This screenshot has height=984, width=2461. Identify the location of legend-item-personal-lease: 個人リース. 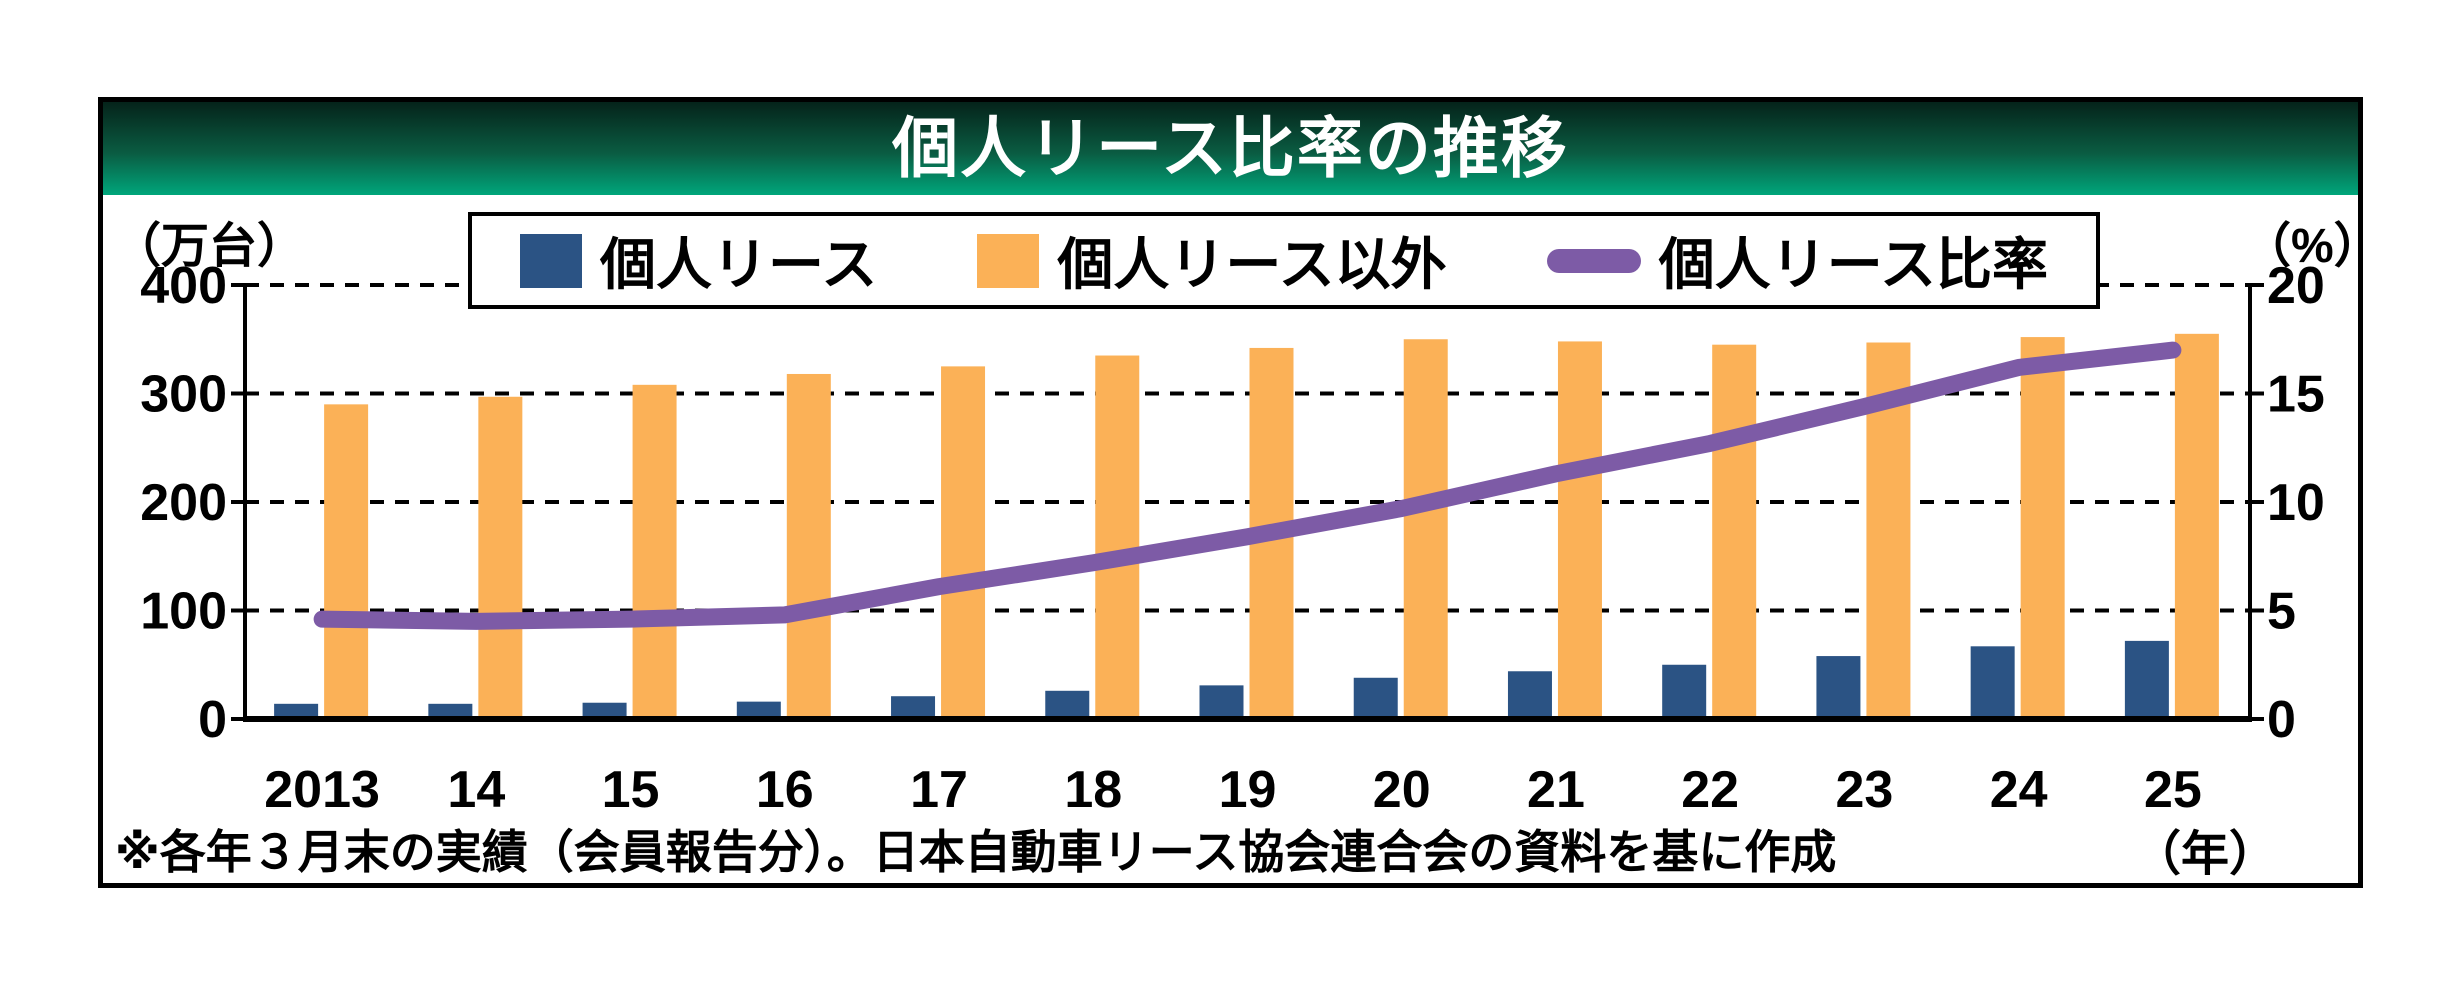
(698, 260).